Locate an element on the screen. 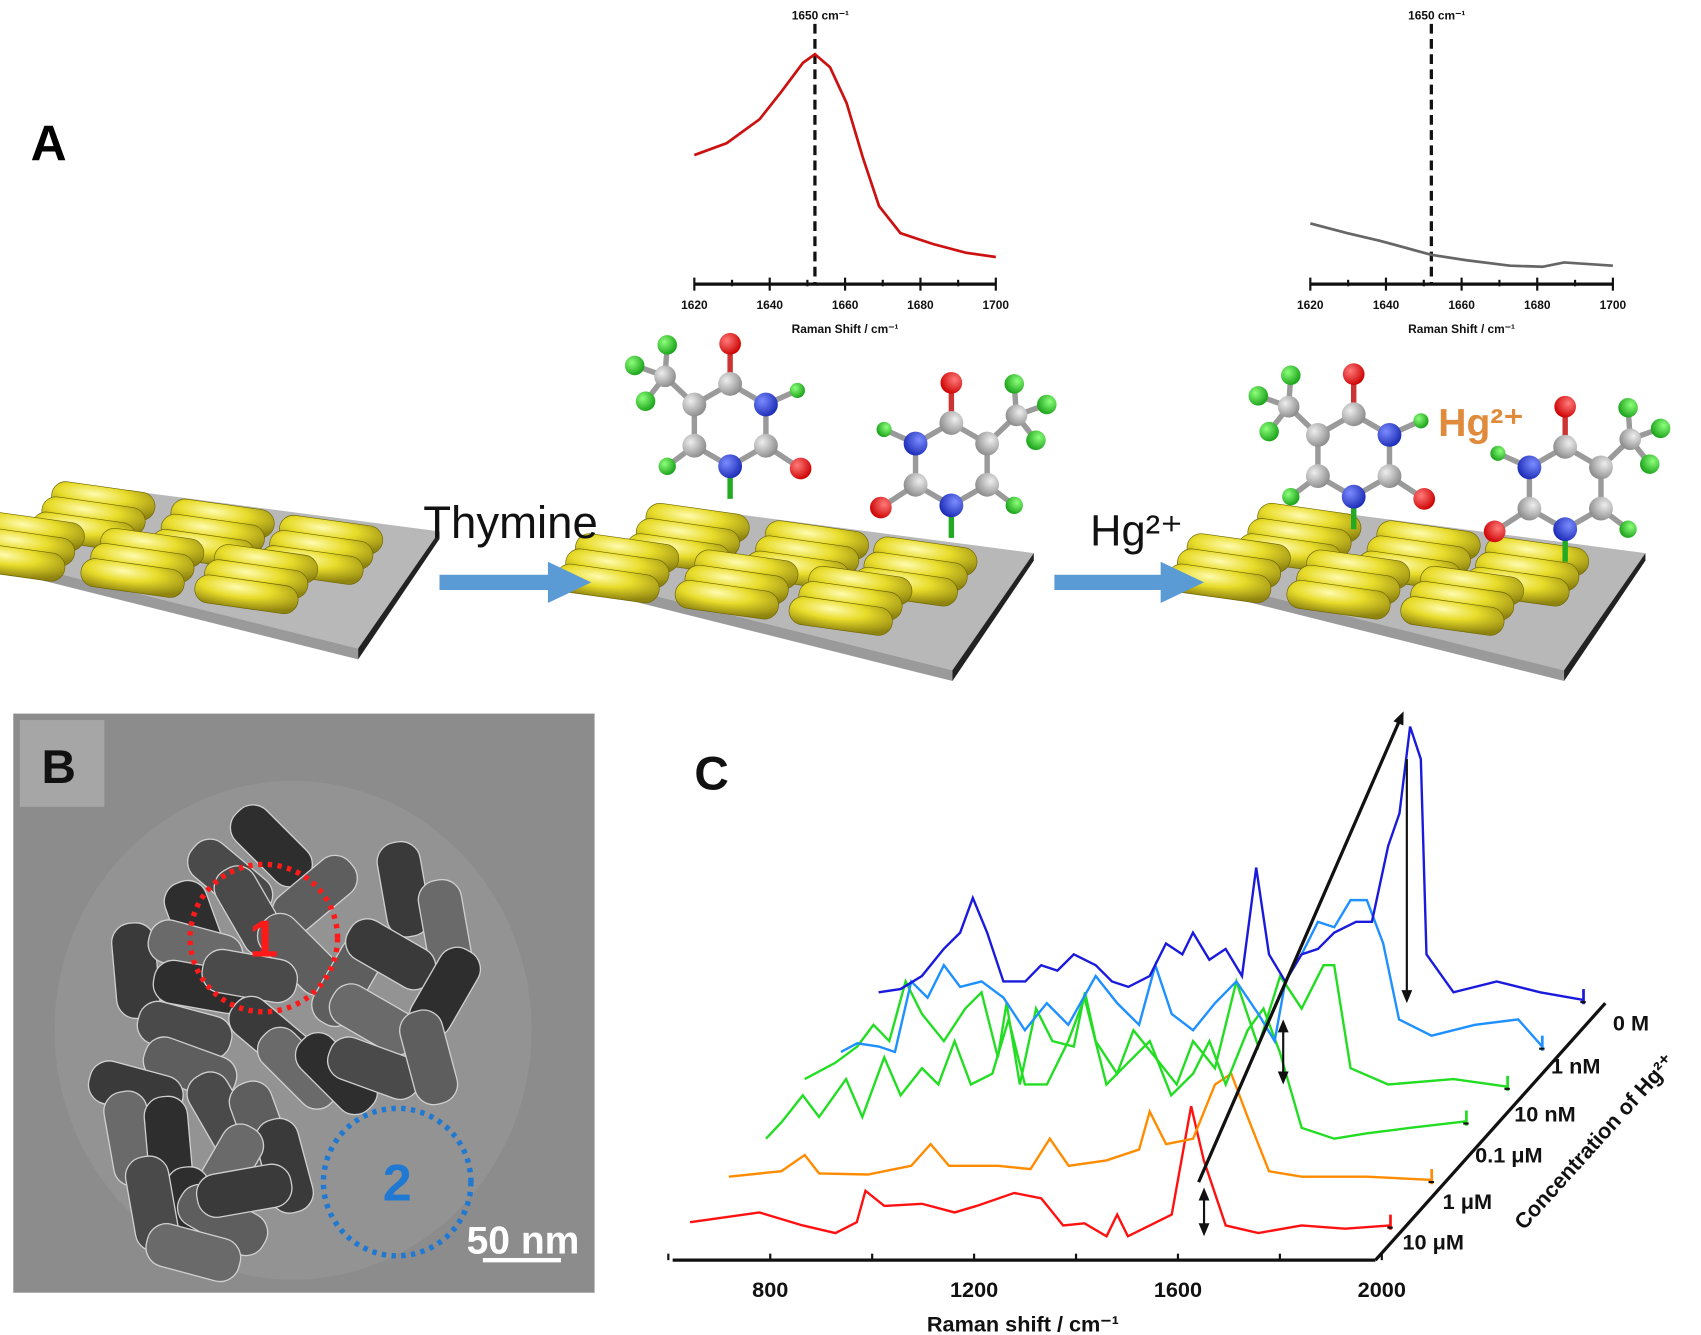 The width and height of the screenshot is (1701, 1335). series-label: 1 nM is located at coordinates (1575, 1066).